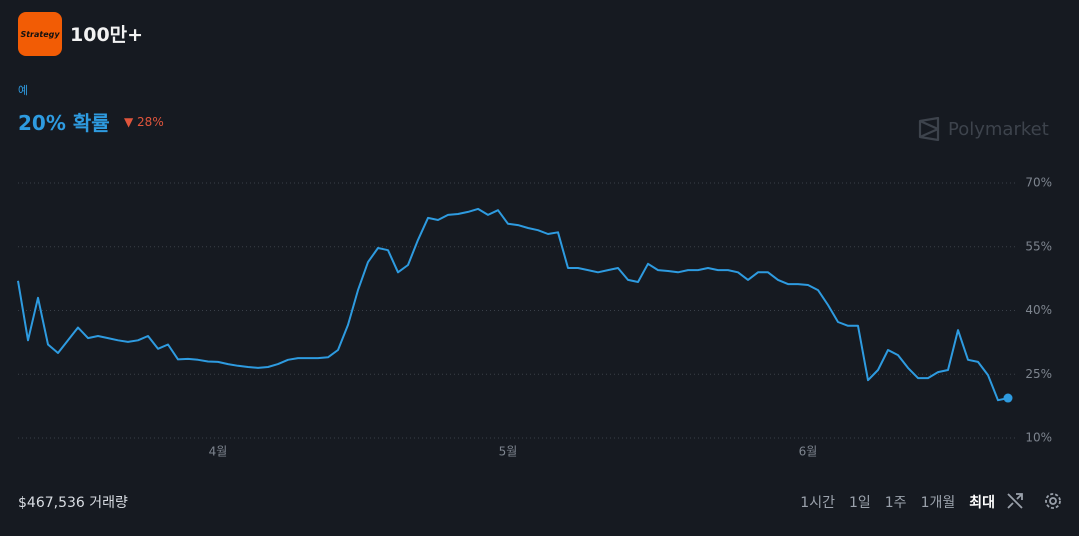 This screenshot has width=1079, height=536. What do you see at coordinates (982, 503) in the screenshot?
I see `range-button: 최대` at bounding box center [982, 503].